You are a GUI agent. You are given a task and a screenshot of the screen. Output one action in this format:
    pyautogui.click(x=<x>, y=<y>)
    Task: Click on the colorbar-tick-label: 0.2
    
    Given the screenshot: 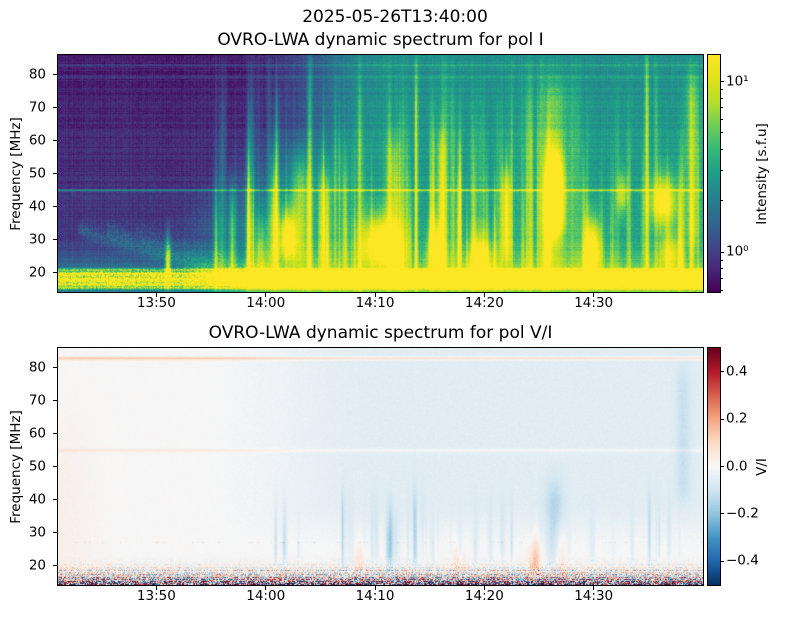 What is the action you would take?
    pyautogui.click(x=737, y=418)
    